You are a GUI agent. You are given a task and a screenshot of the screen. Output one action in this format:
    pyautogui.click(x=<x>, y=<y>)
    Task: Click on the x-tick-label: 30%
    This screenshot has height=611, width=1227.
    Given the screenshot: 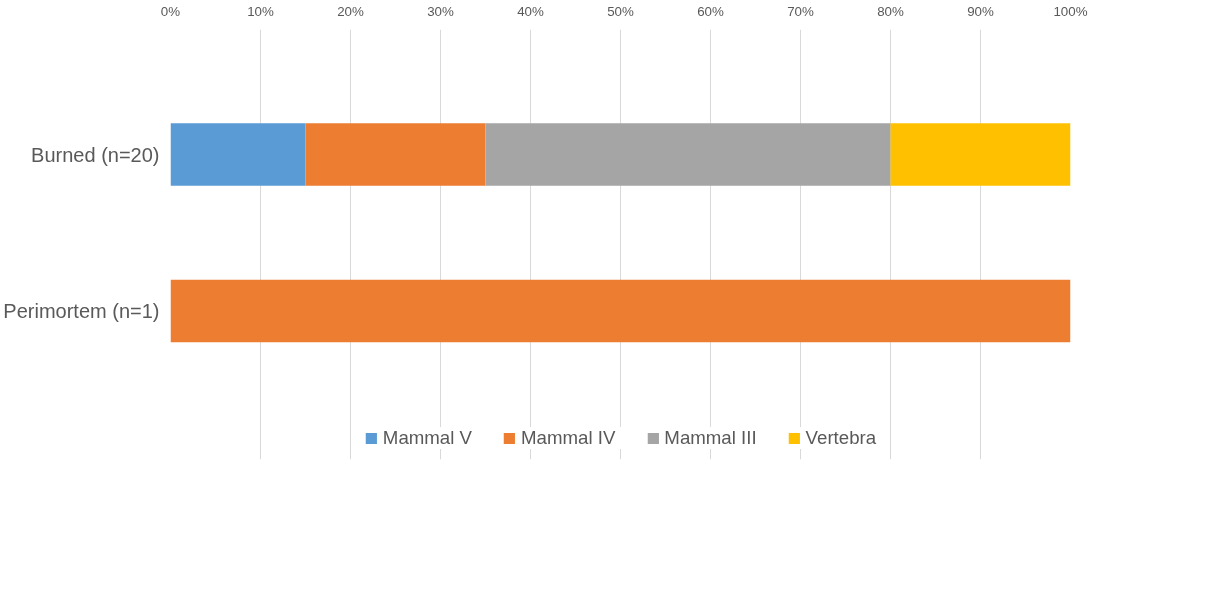 What is the action you would take?
    pyautogui.click(x=440, y=11)
    